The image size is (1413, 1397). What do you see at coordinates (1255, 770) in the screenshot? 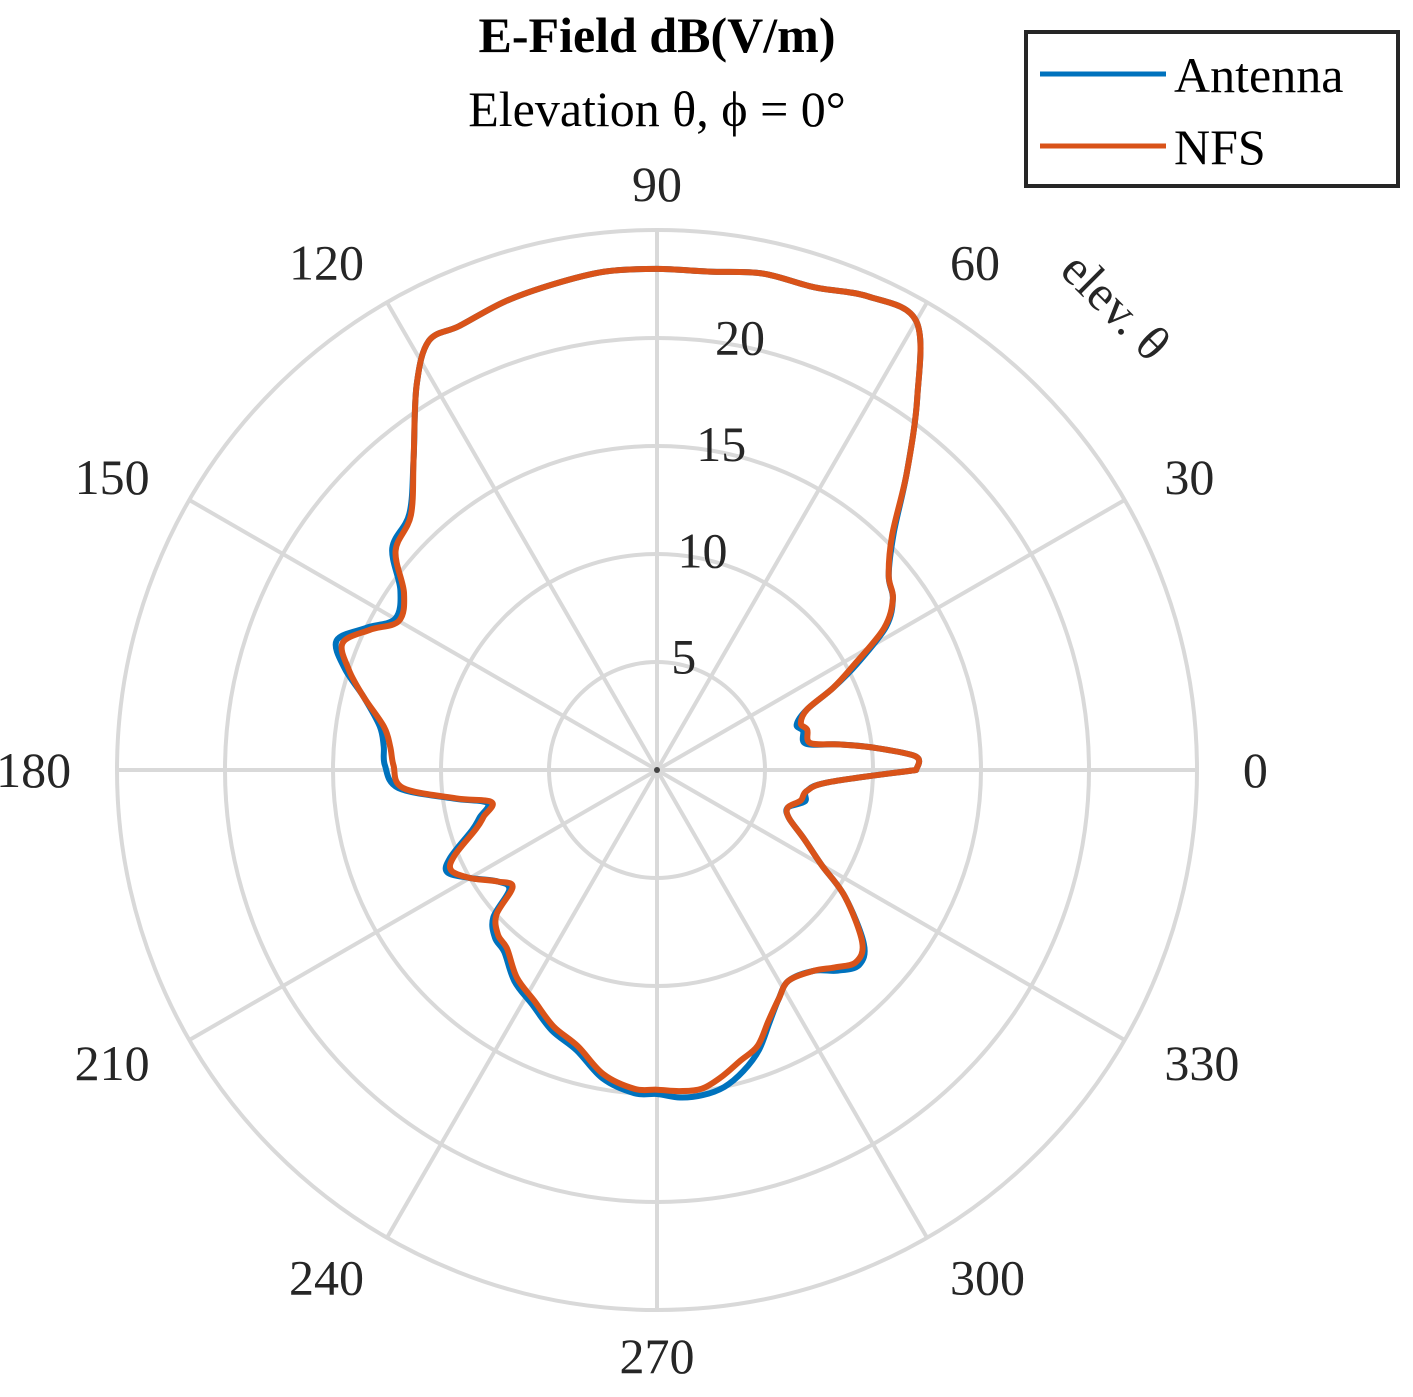
I see `theta-tick-0: 0` at bounding box center [1255, 770].